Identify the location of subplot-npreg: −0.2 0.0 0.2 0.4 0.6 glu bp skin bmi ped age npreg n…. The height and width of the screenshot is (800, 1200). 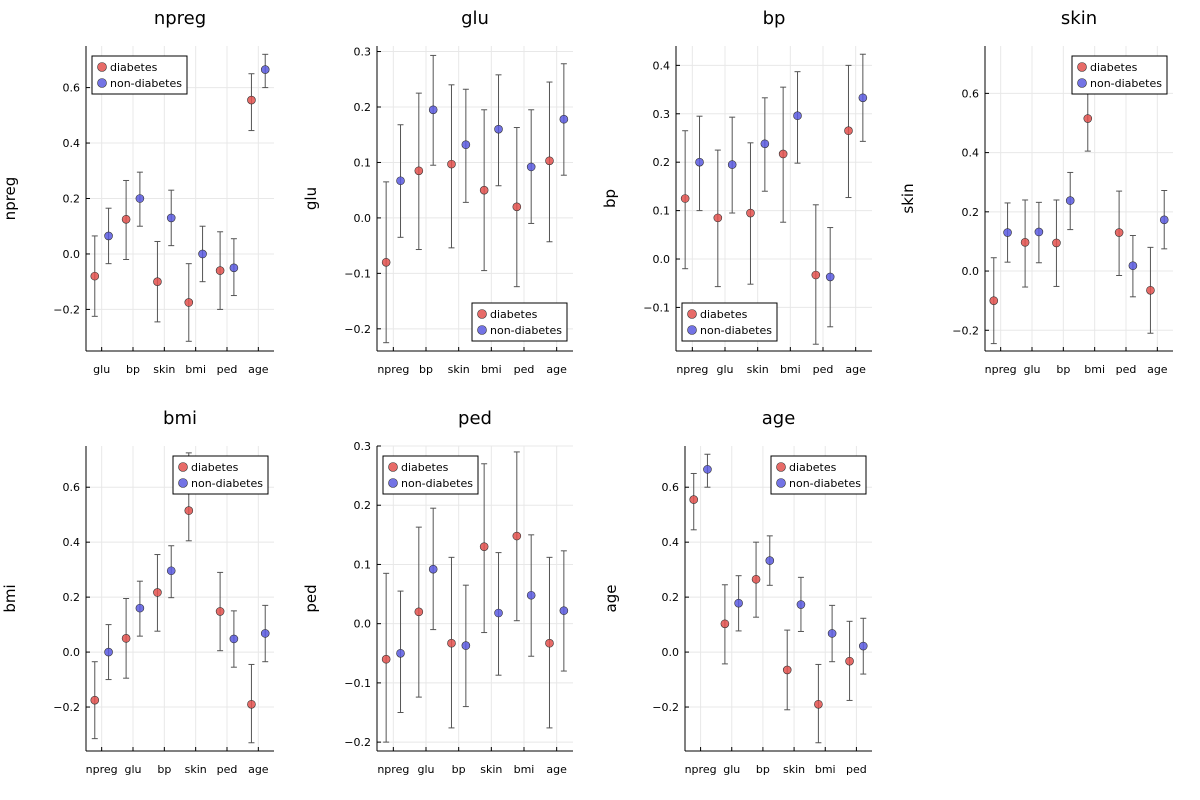
(137, 192).